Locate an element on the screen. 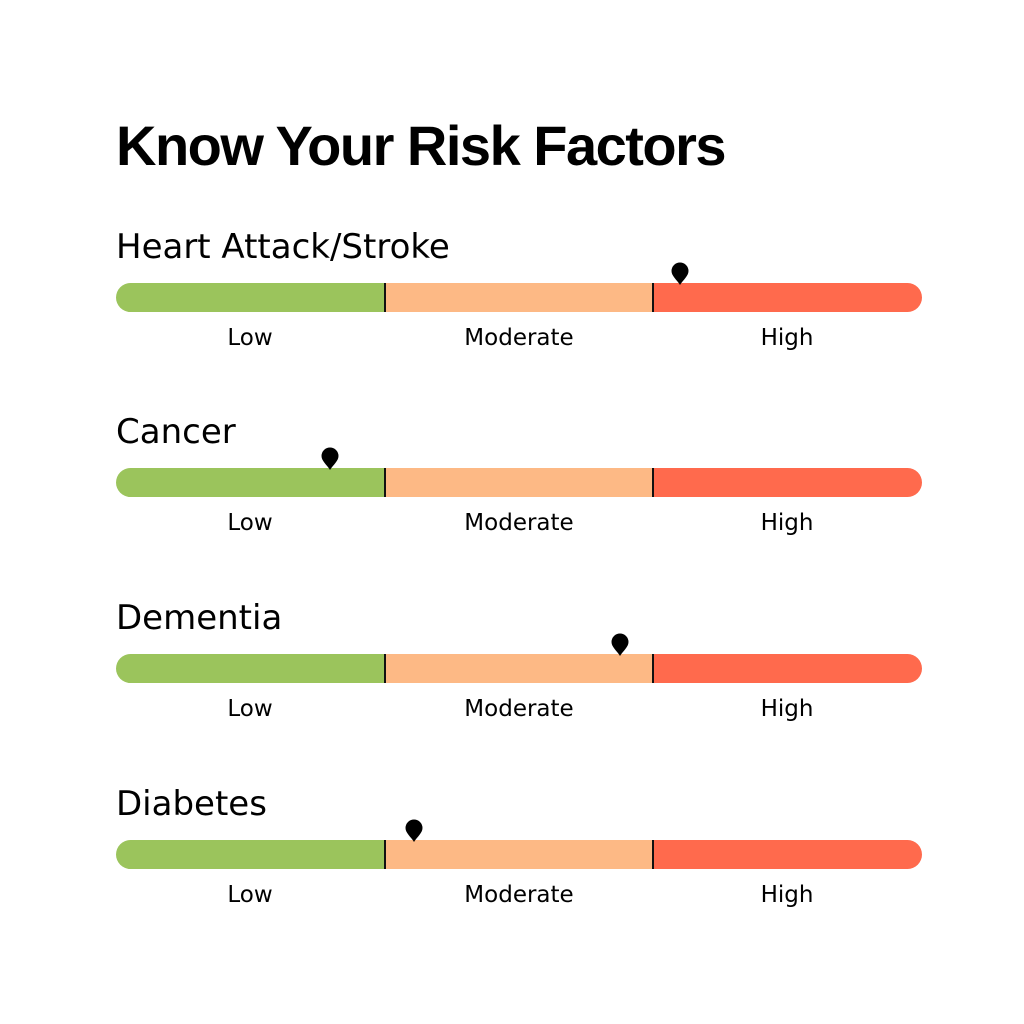 The image size is (1024, 1024). risk-factor-label: Dementia is located at coordinates (199, 618).